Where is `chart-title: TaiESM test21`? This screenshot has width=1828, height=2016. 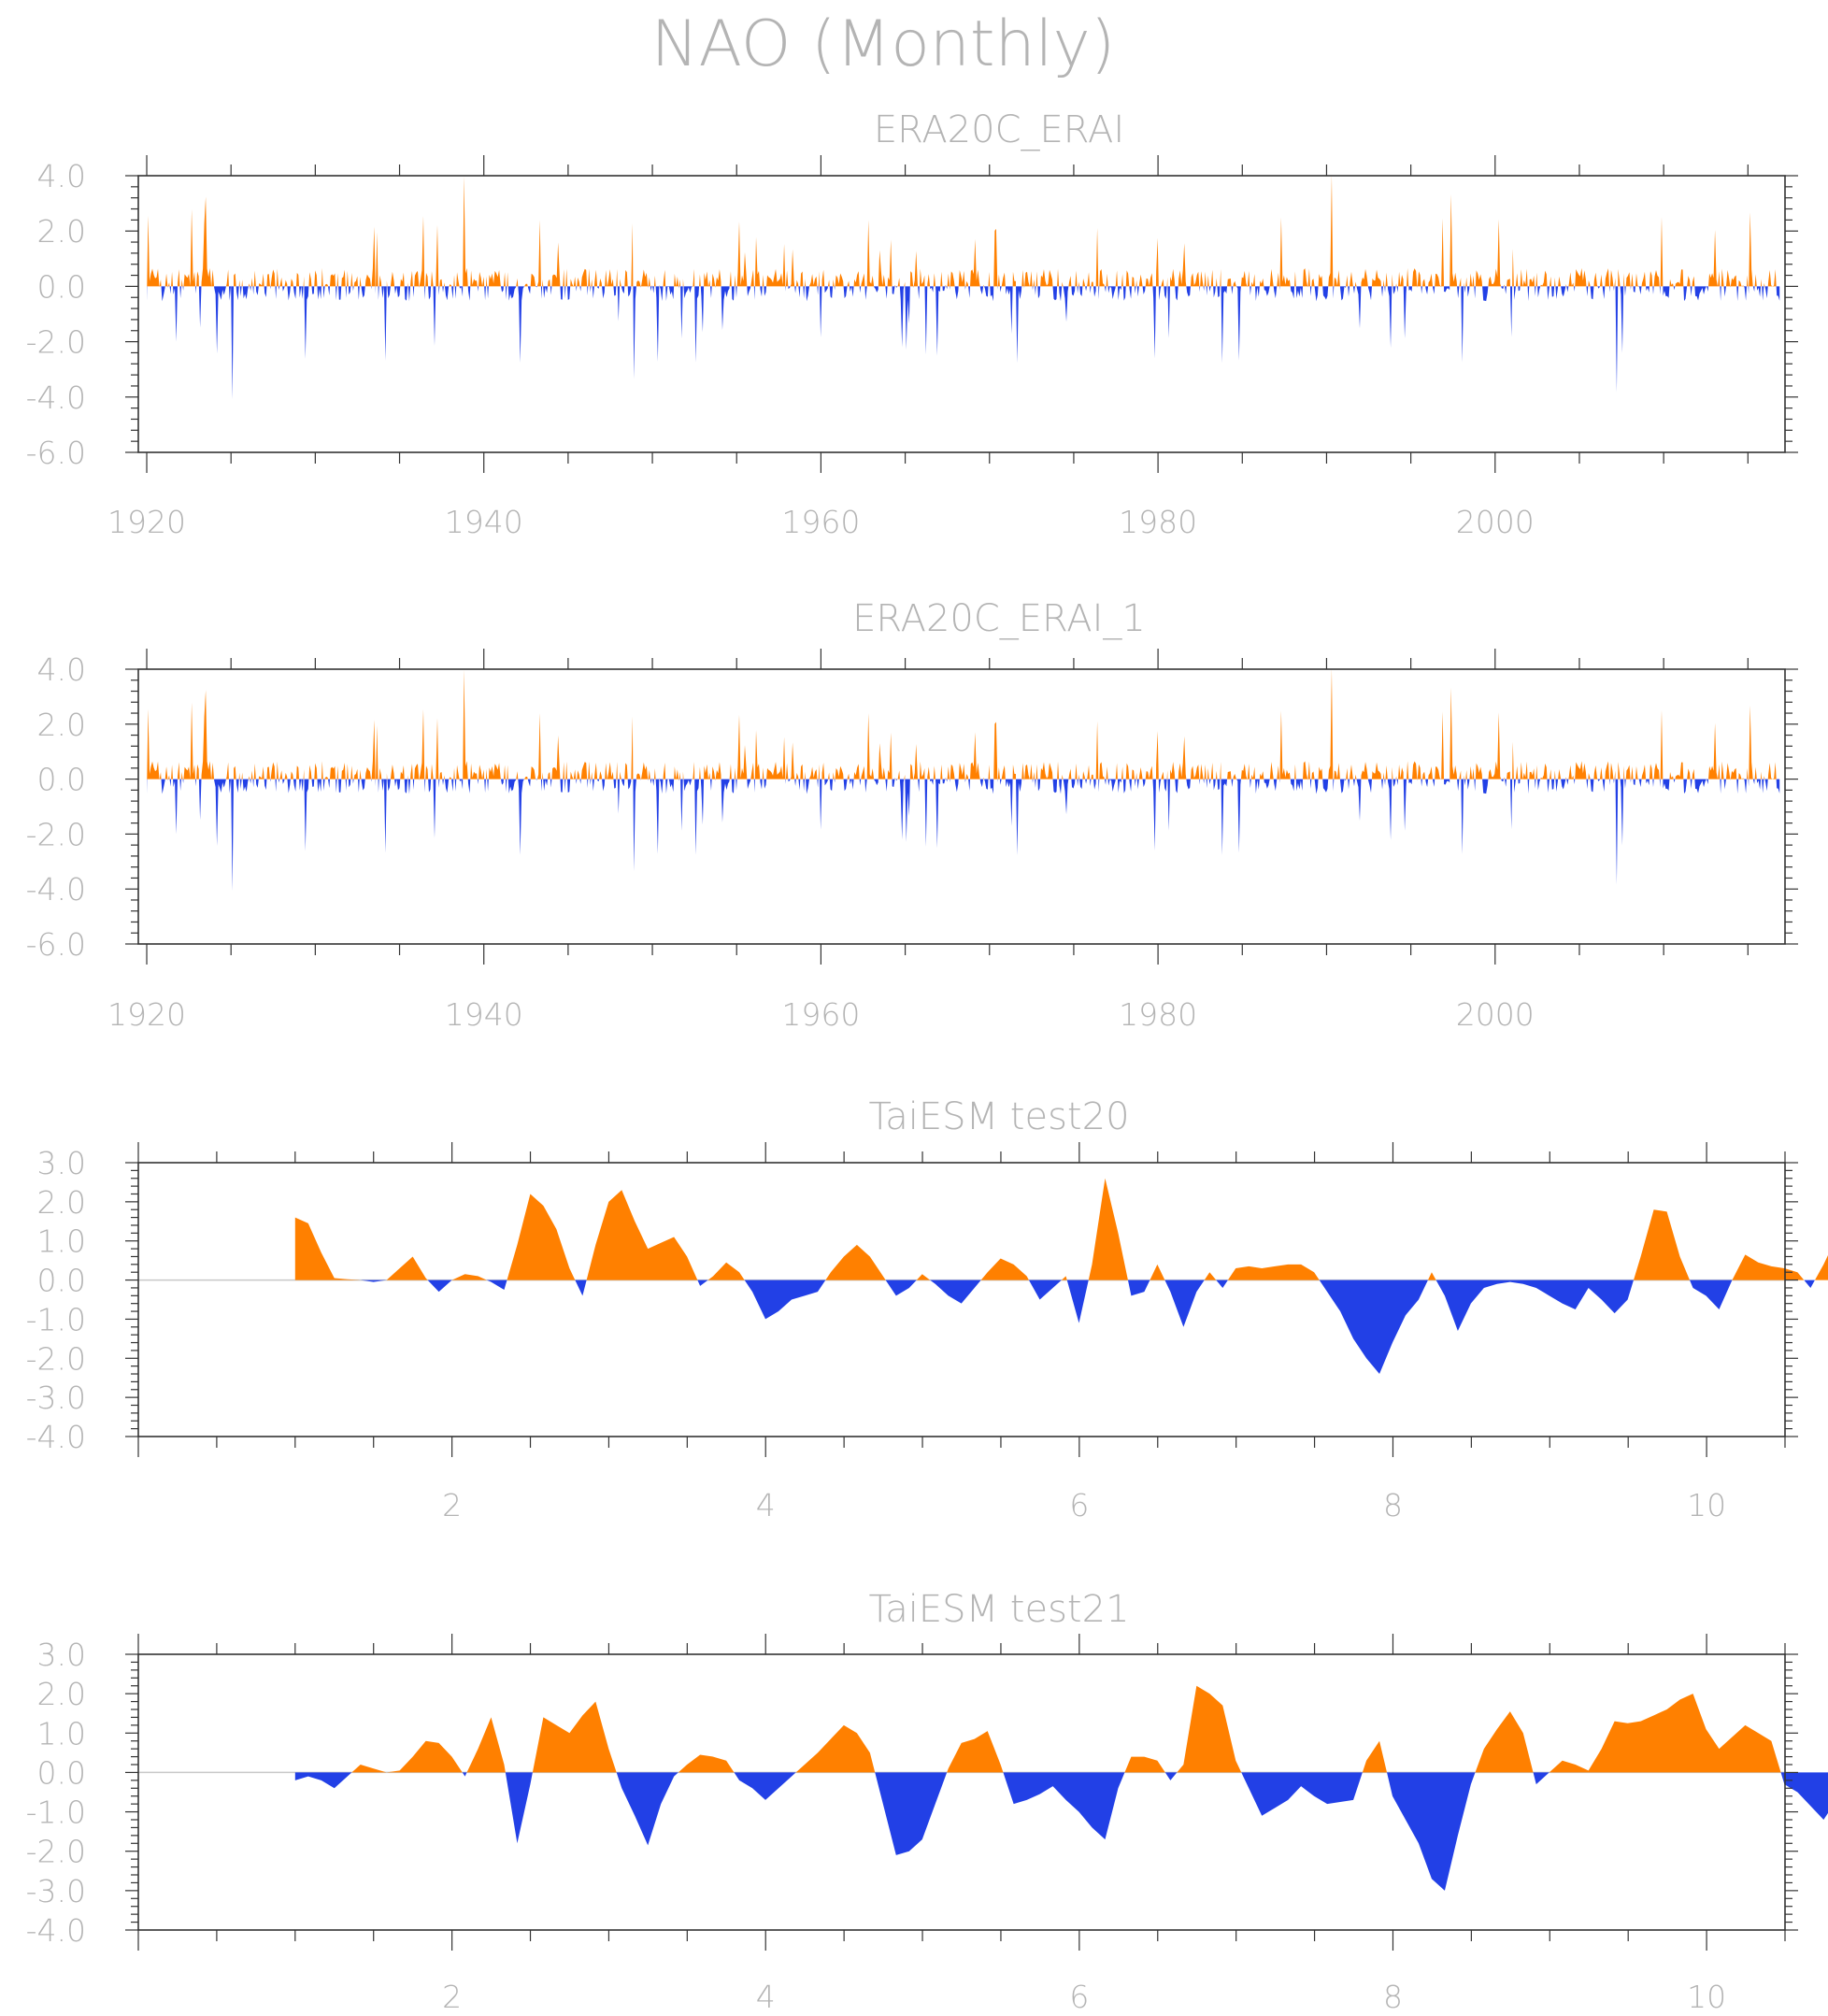
chart-title: TaiESM test21 is located at coordinates (999, 1609).